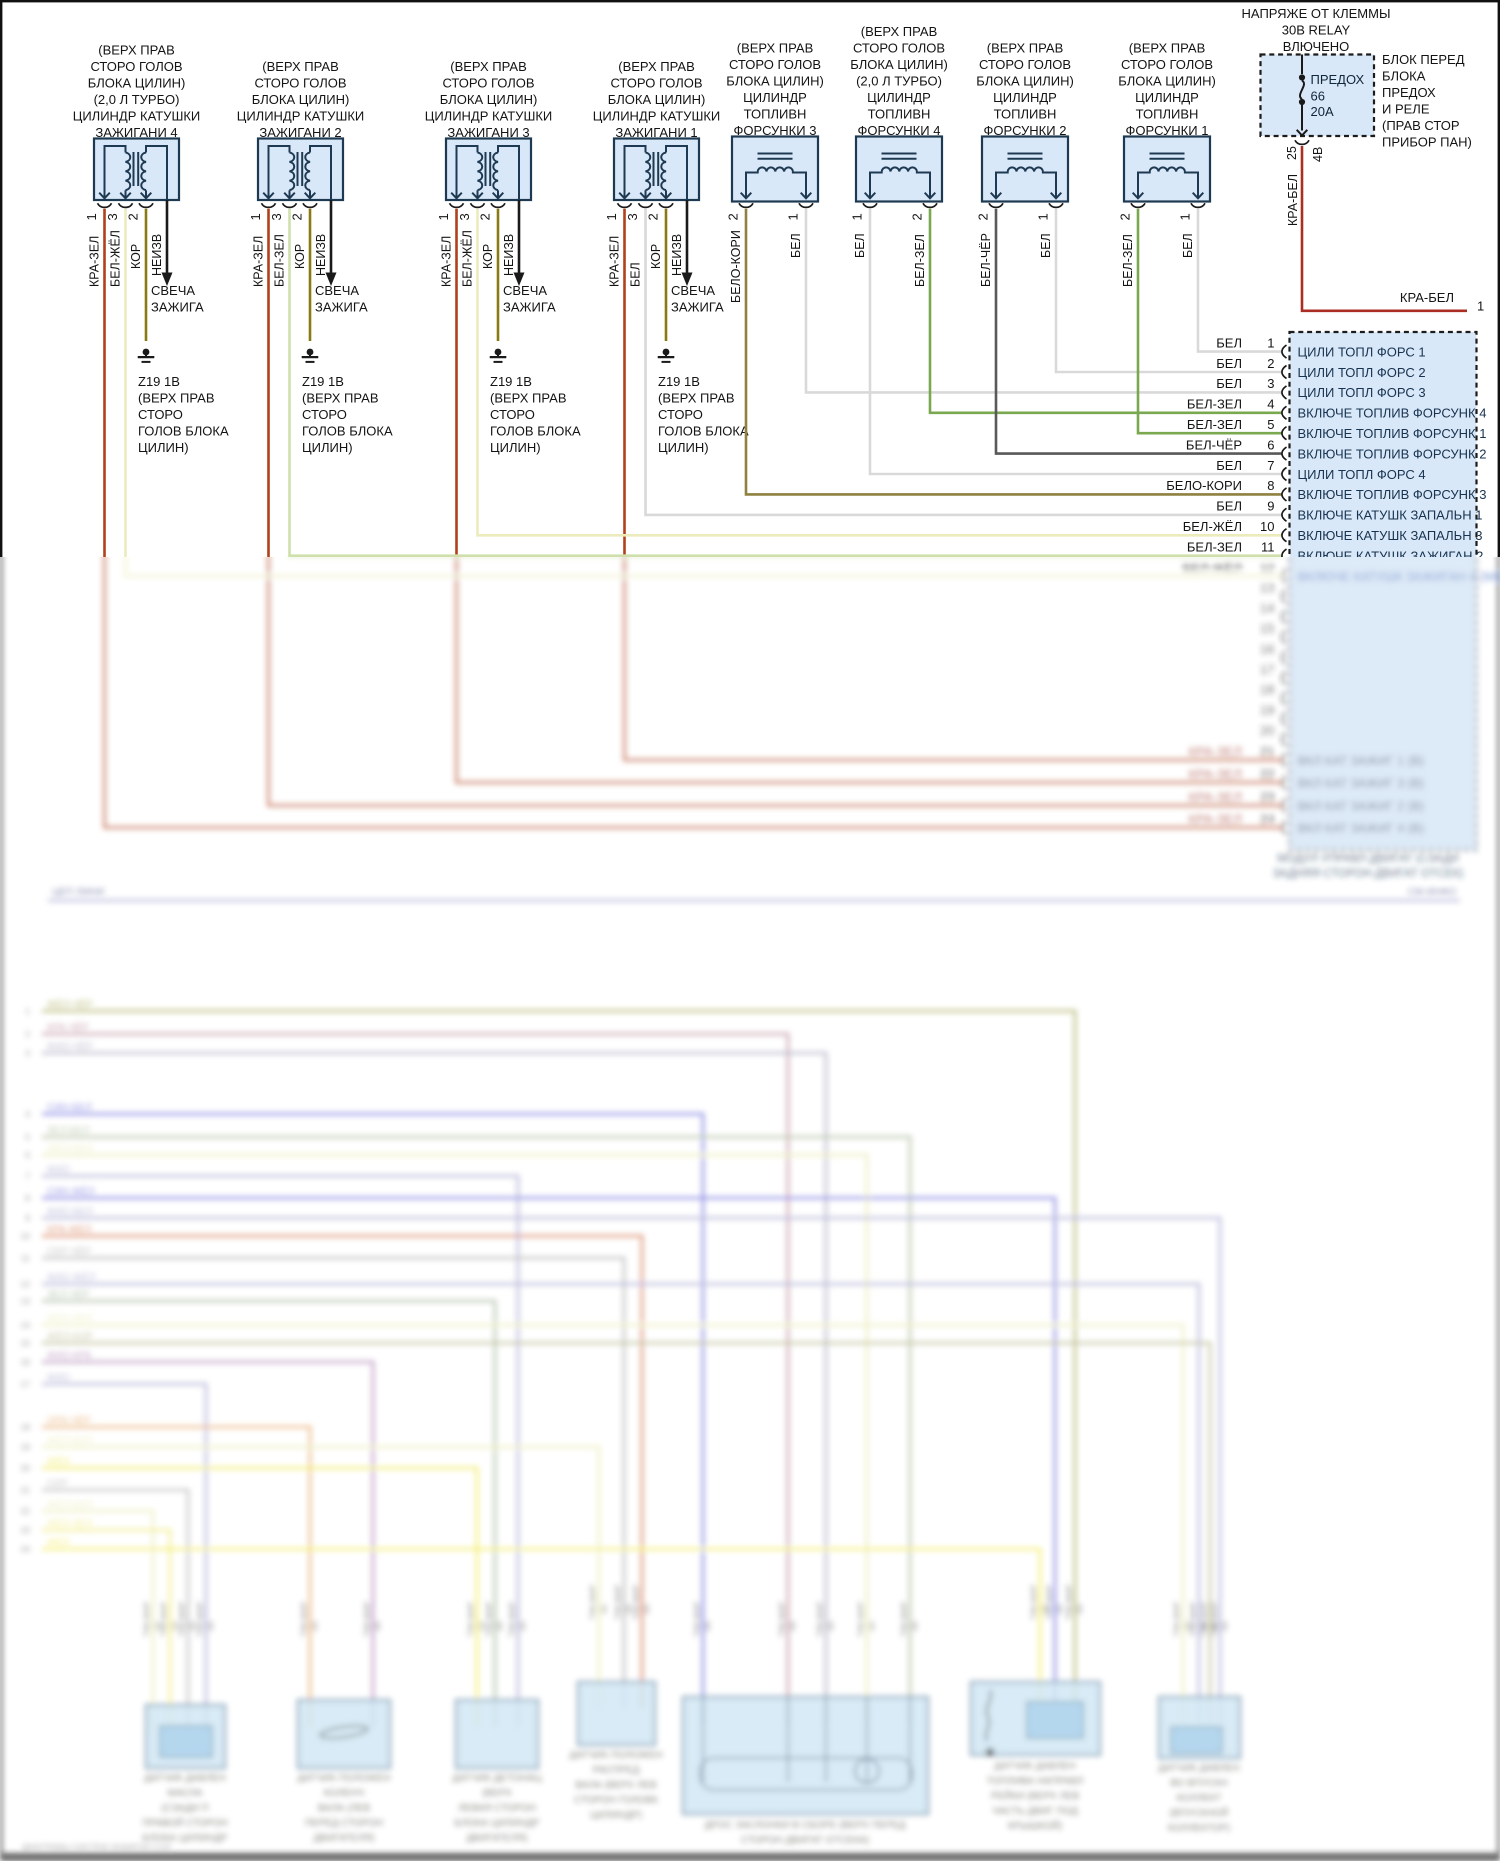 The width and height of the screenshot is (1500, 1861). What do you see at coordinates (1391, 555) in the screenshot?
I see `svg-text: ВКЛЮЧЕ КАТУШК ЗАЖИГАН 2` at bounding box center [1391, 555].